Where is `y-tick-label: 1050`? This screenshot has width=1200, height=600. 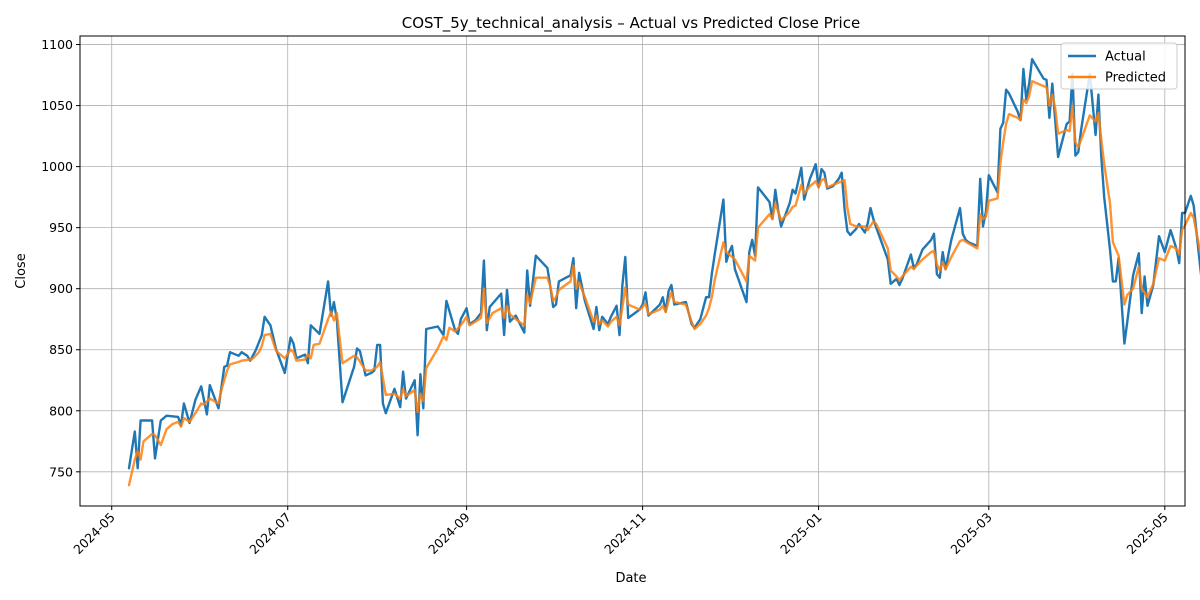
y-tick-label: 1050 is located at coordinates (57, 105).